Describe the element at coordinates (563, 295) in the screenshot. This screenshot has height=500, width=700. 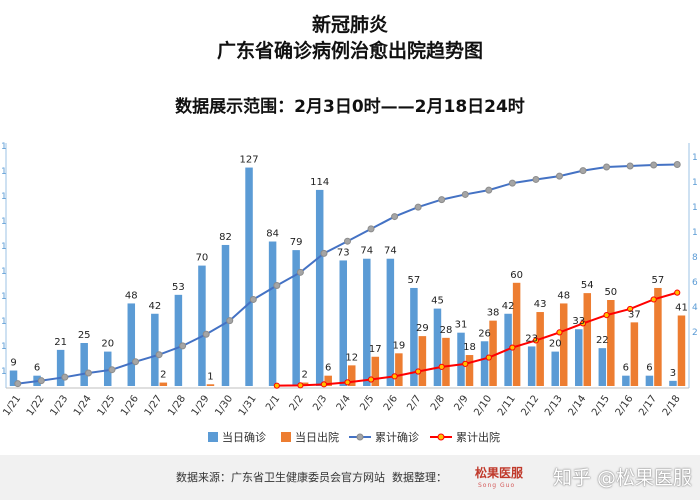
I see `bar-label-daily-discharged: 48` at that location.